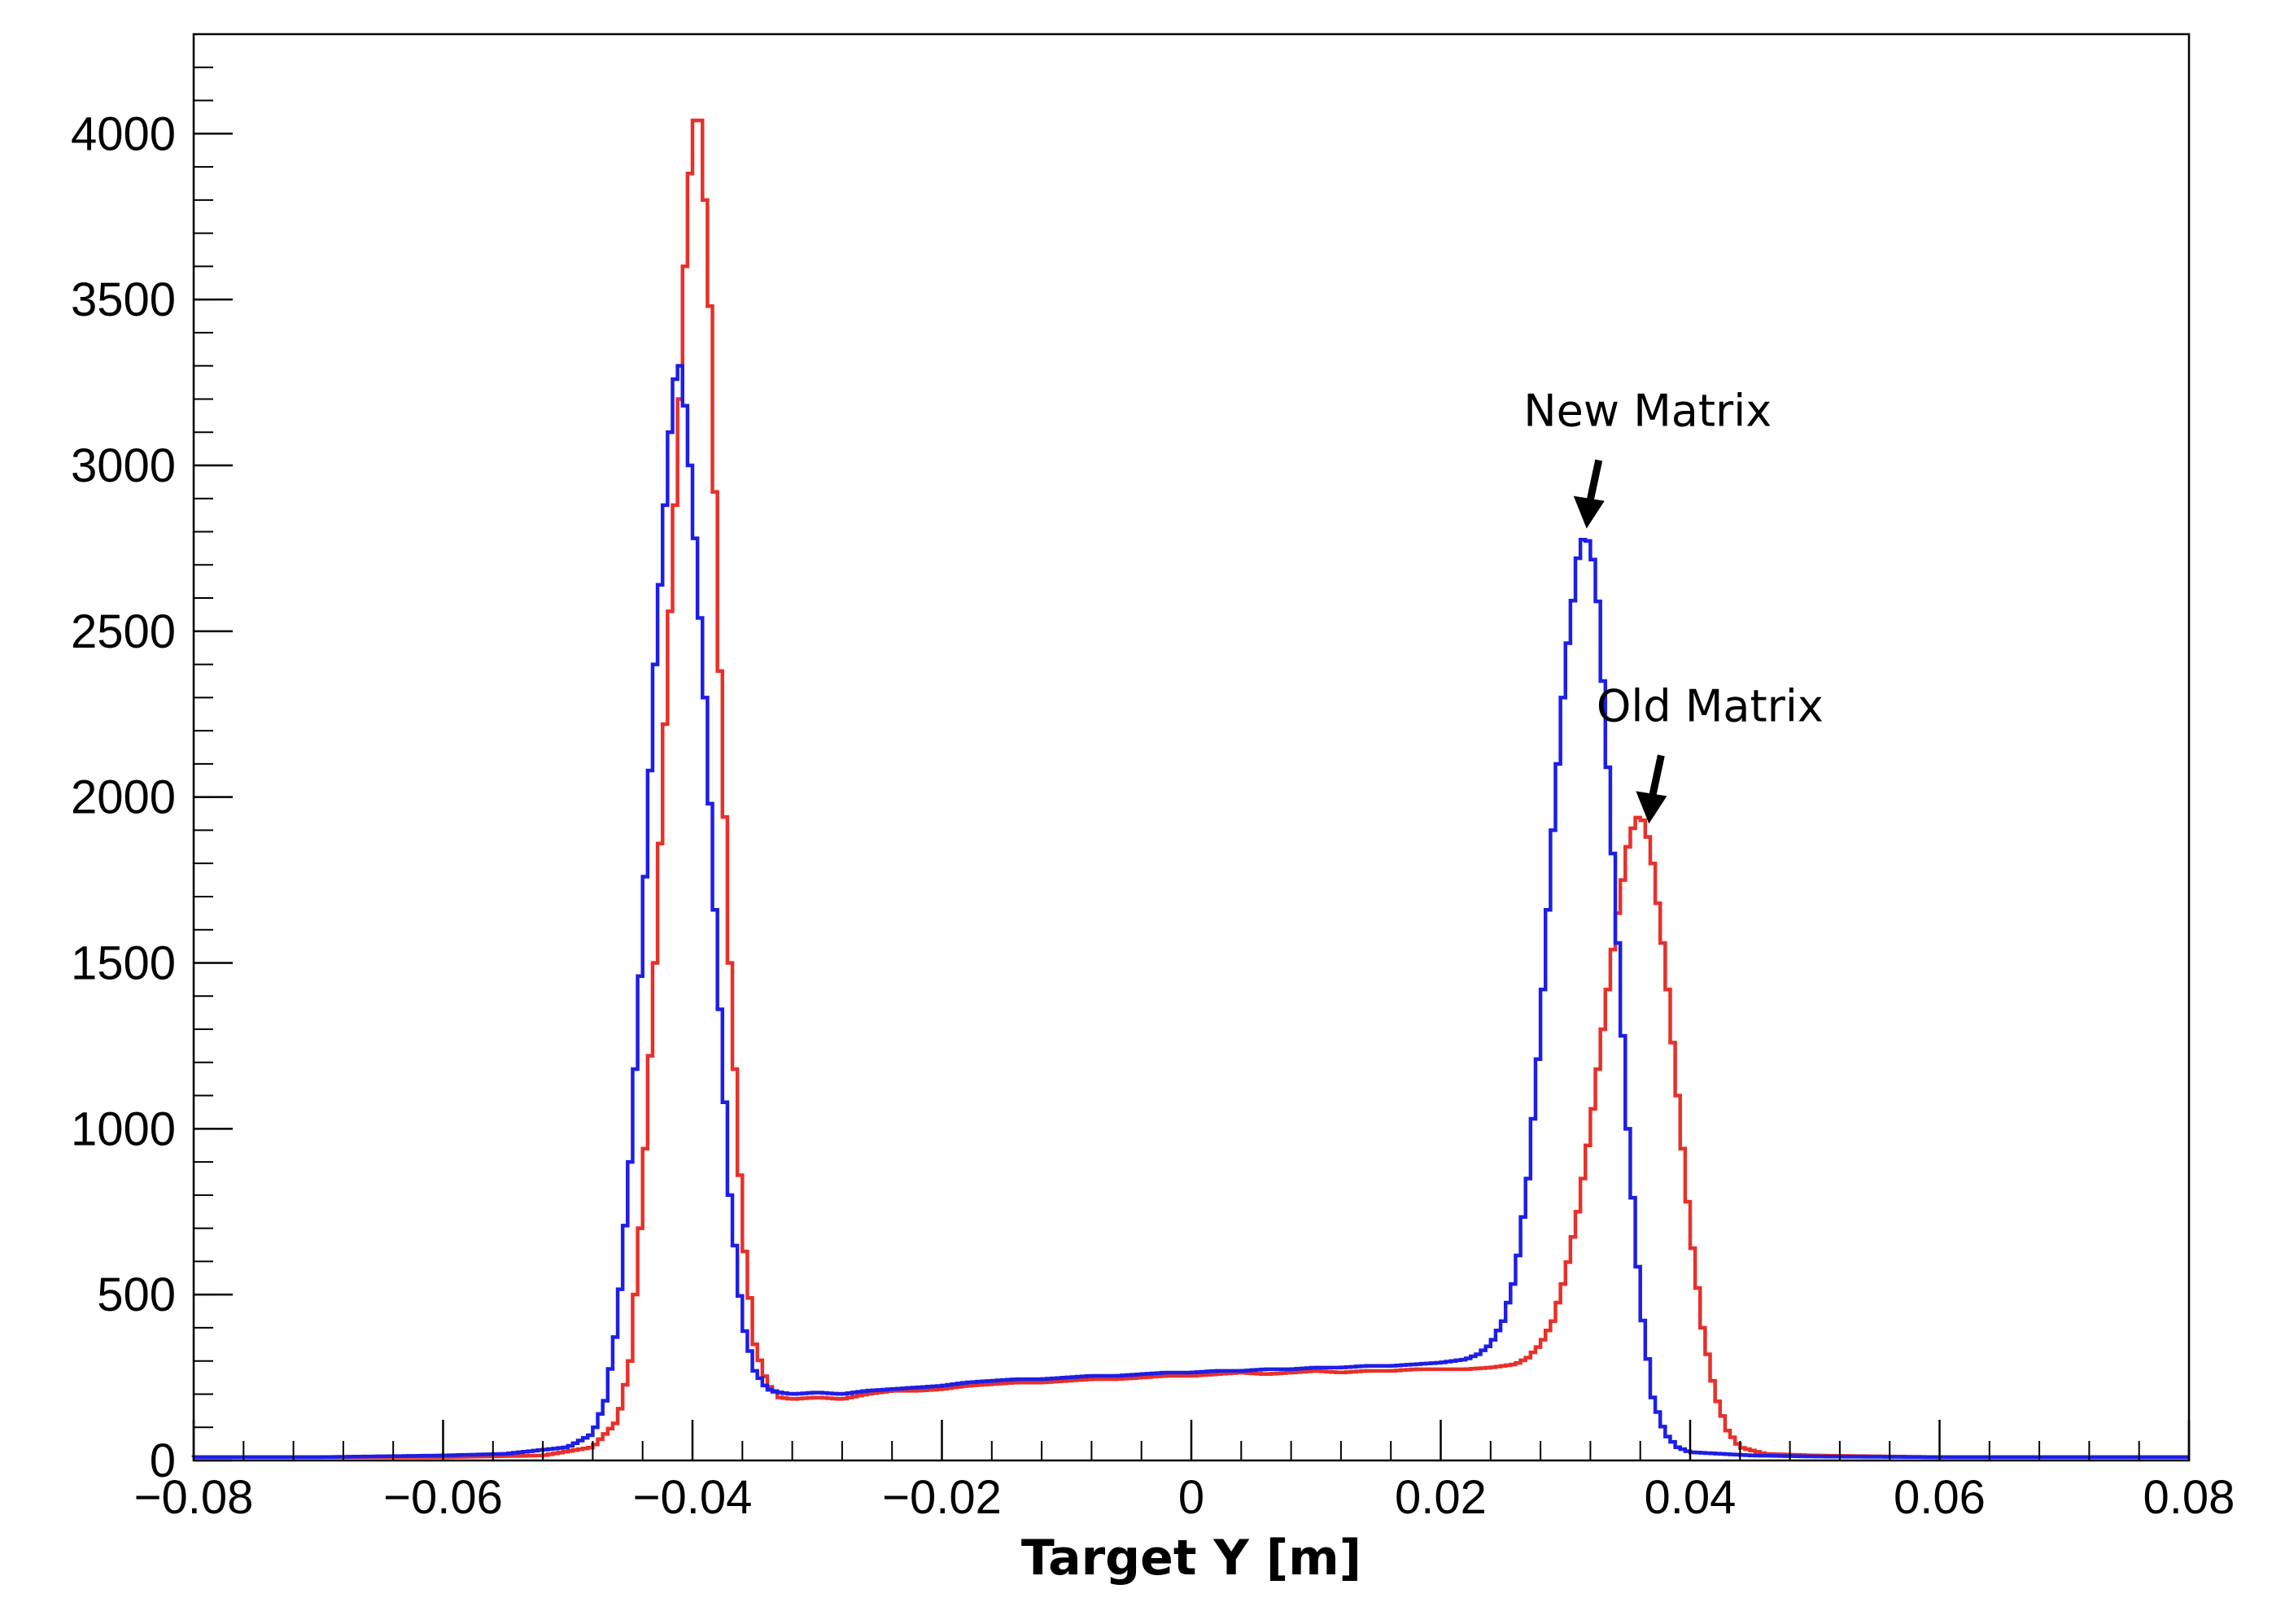  Describe the element at coordinates (123, 133) in the screenshot. I see `y-tick-label: 4000` at that location.